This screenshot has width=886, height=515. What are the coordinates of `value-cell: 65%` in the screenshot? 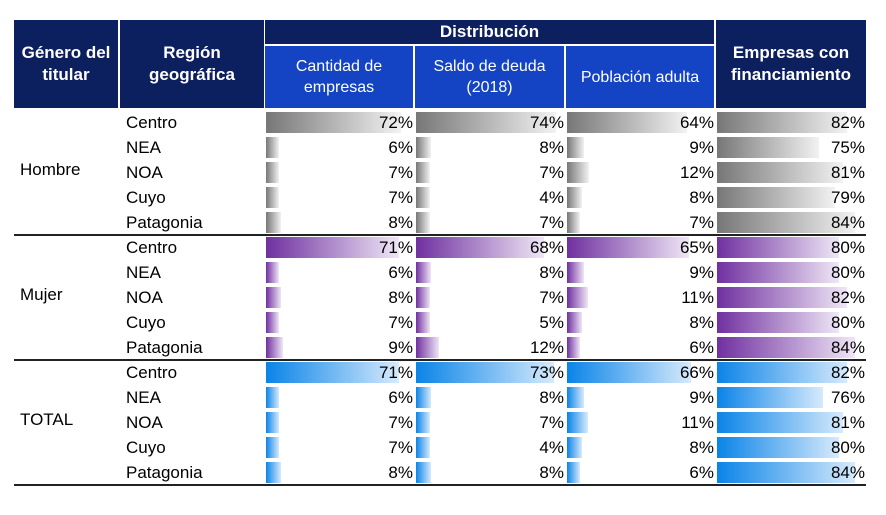 It's located at (640, 247).